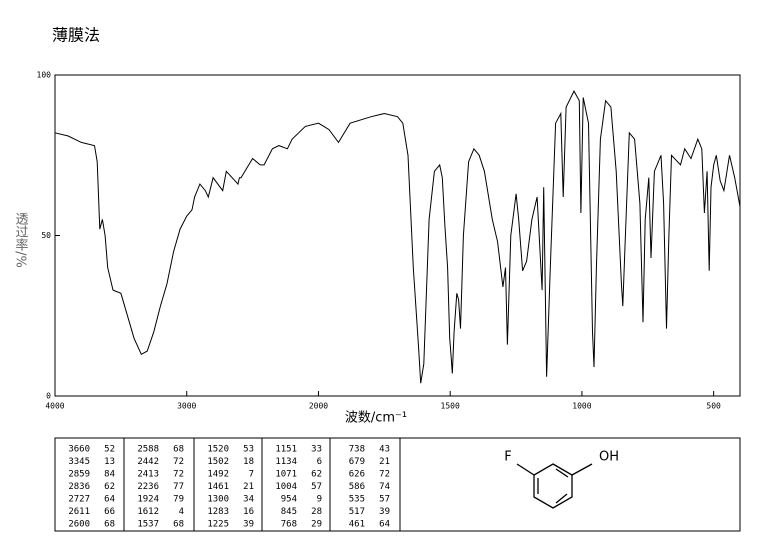 This screenshot has width=765, height=539. What do you see at coordinates (148, 500) in the screenshot?
I see `peak-wavenumber: 1924` at bounding box center [148, 500].